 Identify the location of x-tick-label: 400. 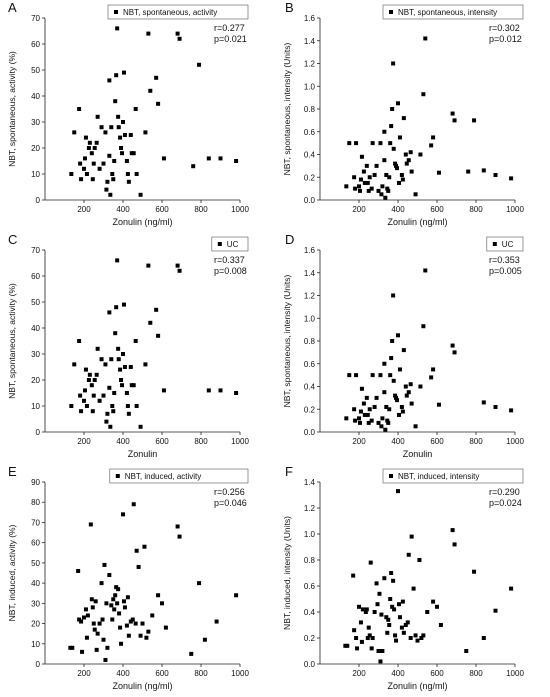
(123, 441).